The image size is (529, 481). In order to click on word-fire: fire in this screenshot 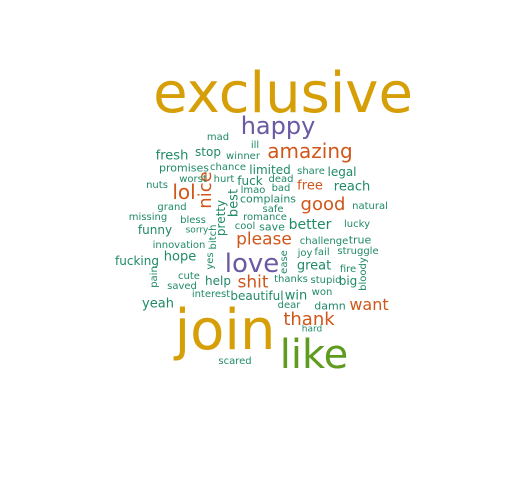, I will do `click(348, 269)`.